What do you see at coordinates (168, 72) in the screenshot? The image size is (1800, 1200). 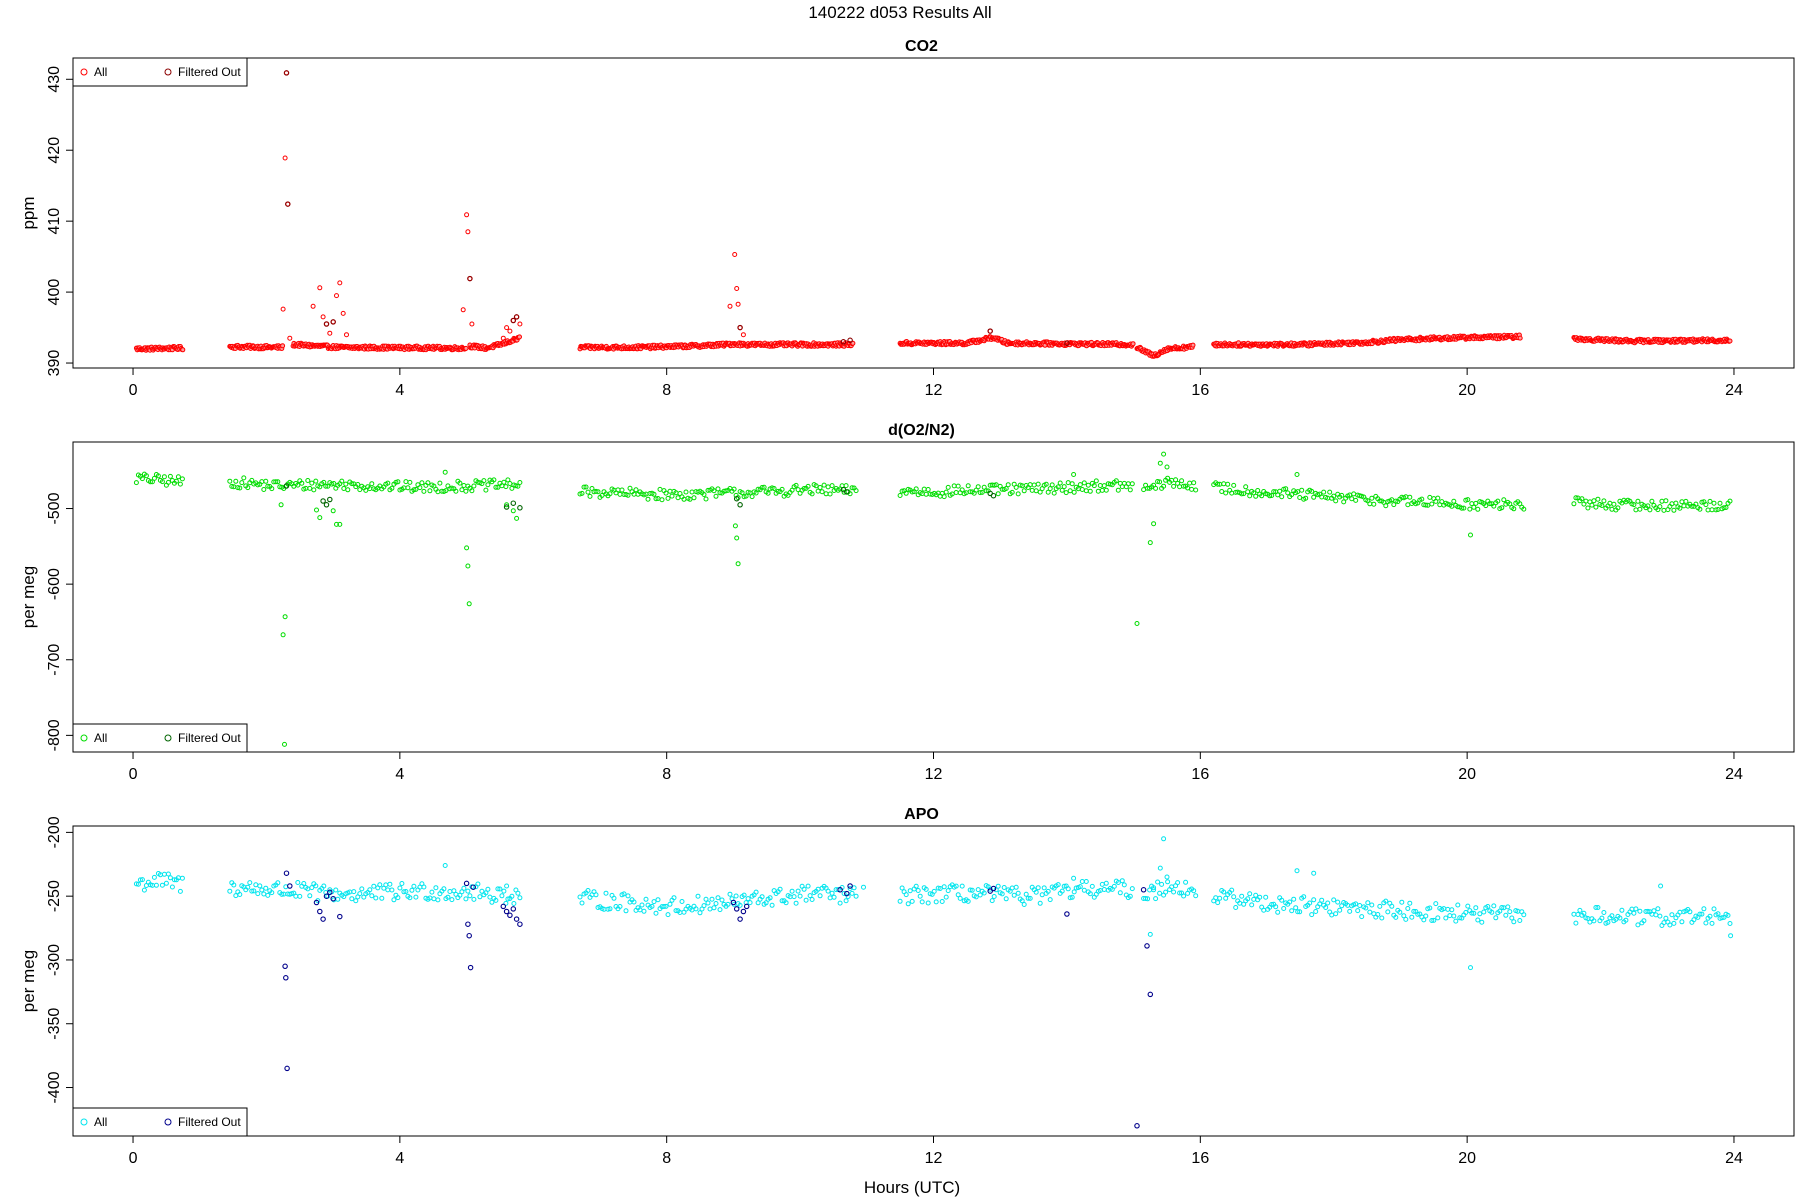 I see `legend-marker-filtered` at bounding box center [168, 72].